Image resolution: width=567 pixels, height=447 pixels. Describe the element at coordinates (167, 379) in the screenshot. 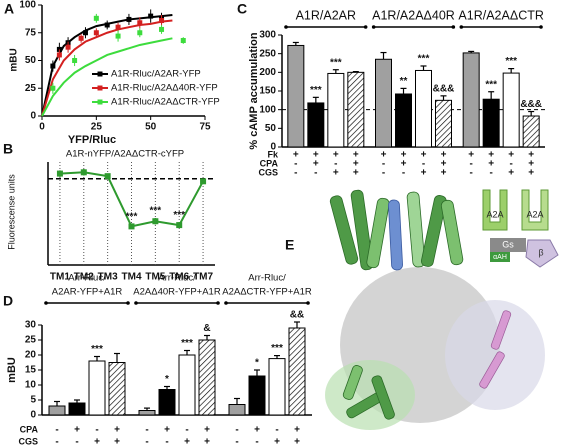

I see `annotation: *` at that location.